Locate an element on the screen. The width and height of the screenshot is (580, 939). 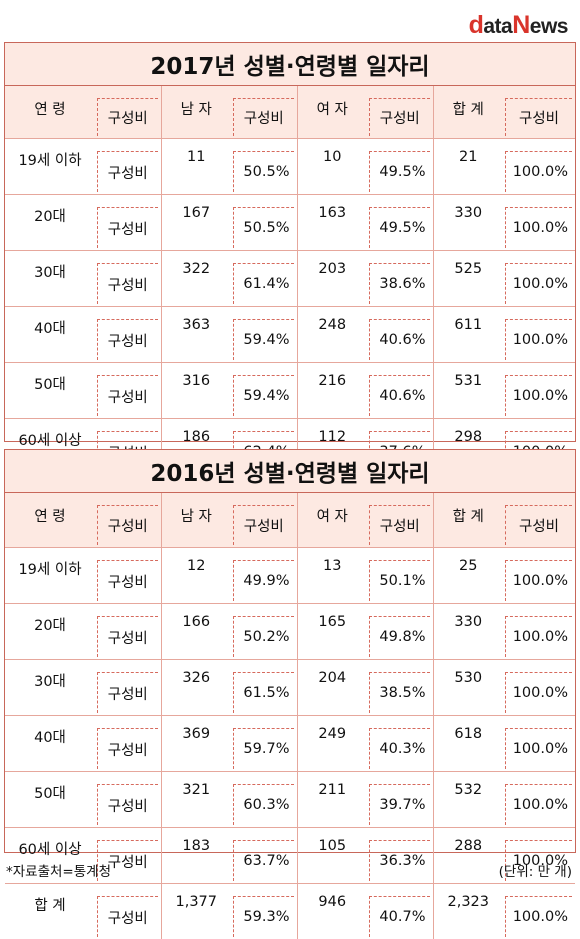
age-cell: 40대 is located at coordinates (50, 744).